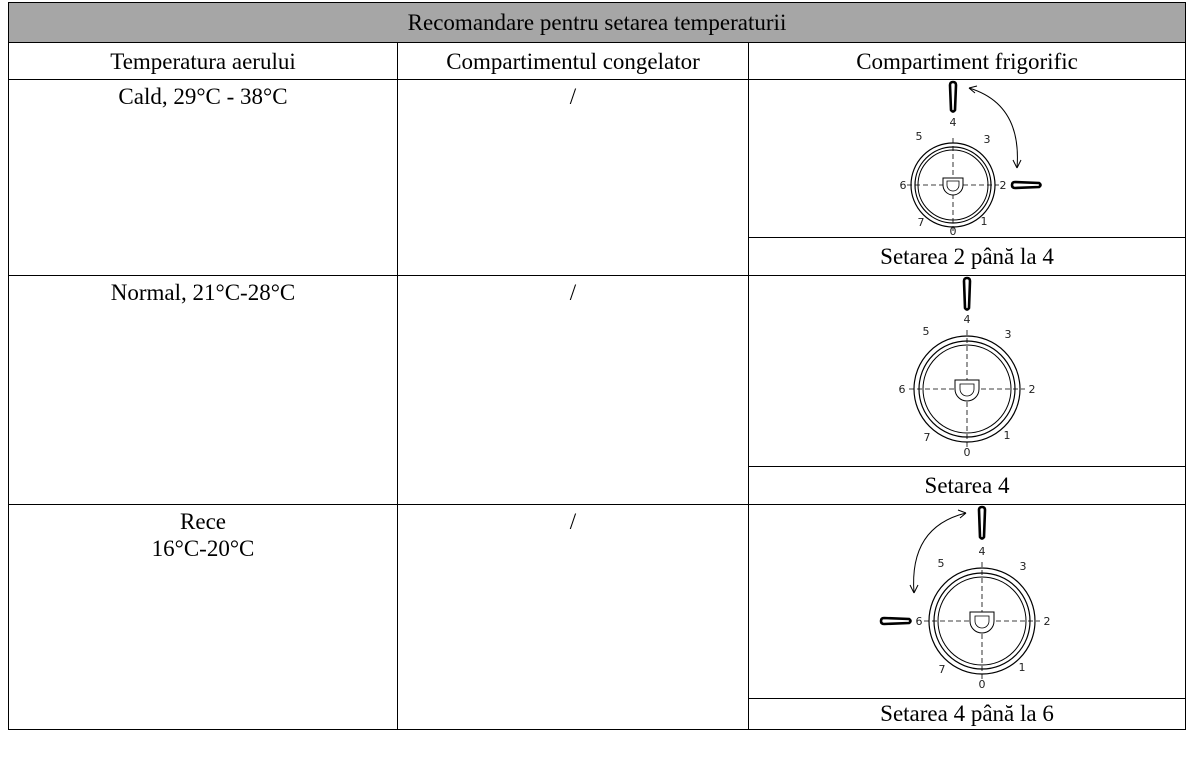  I want to click on table-title-row: Recomandare pentru setarea temperaturii, so click(597, 22).